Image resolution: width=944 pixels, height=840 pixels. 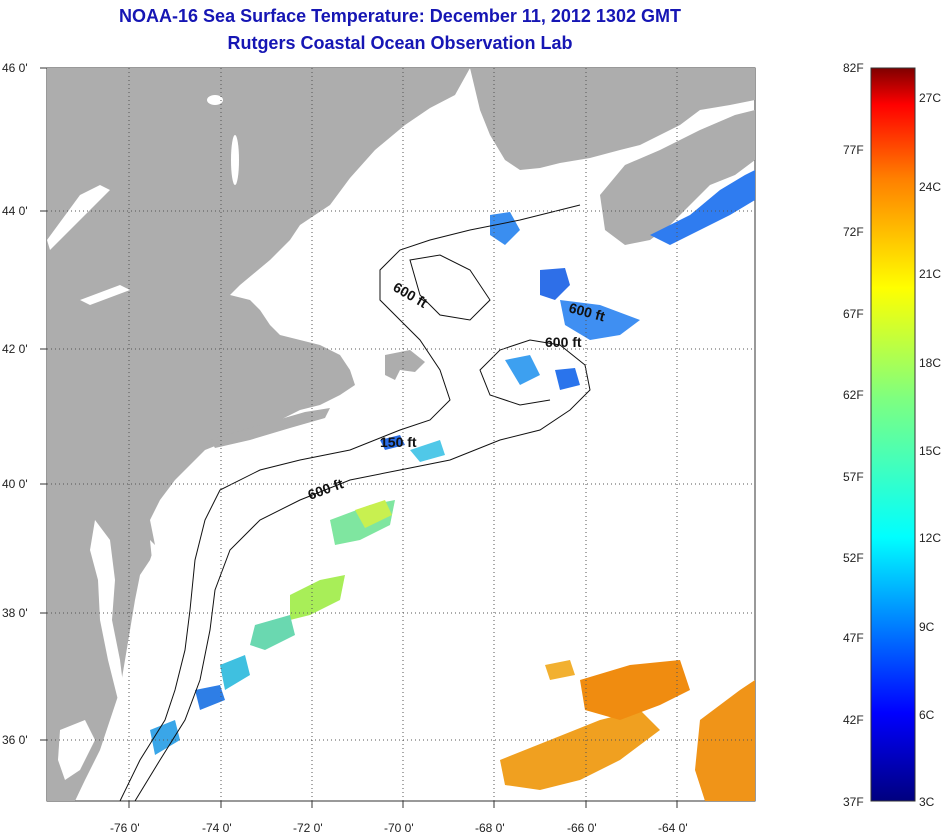 What do you see at coordinates (76, 750) in the screenshot?
I see `pamlico-sound` at bounding box center [76, 750].